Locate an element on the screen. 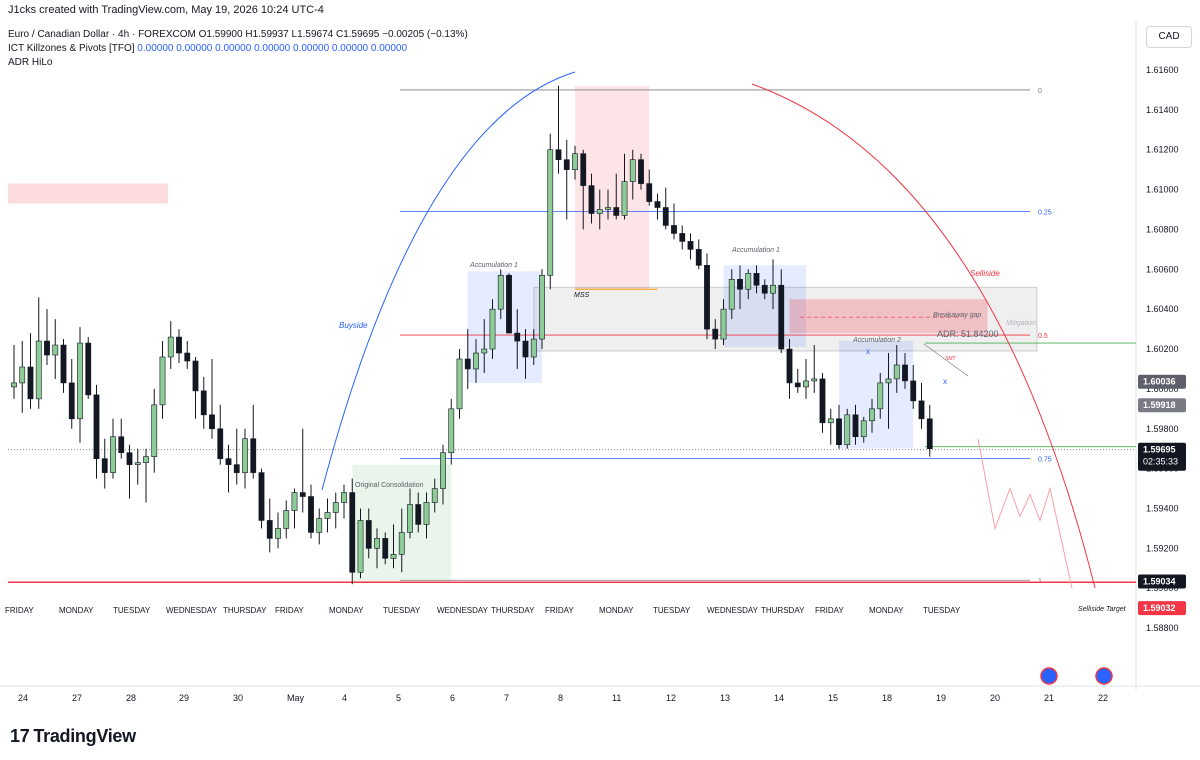 This screenshot has height=760, width=1200. date-tick-label: 11 is located at coordinates (616, 698).